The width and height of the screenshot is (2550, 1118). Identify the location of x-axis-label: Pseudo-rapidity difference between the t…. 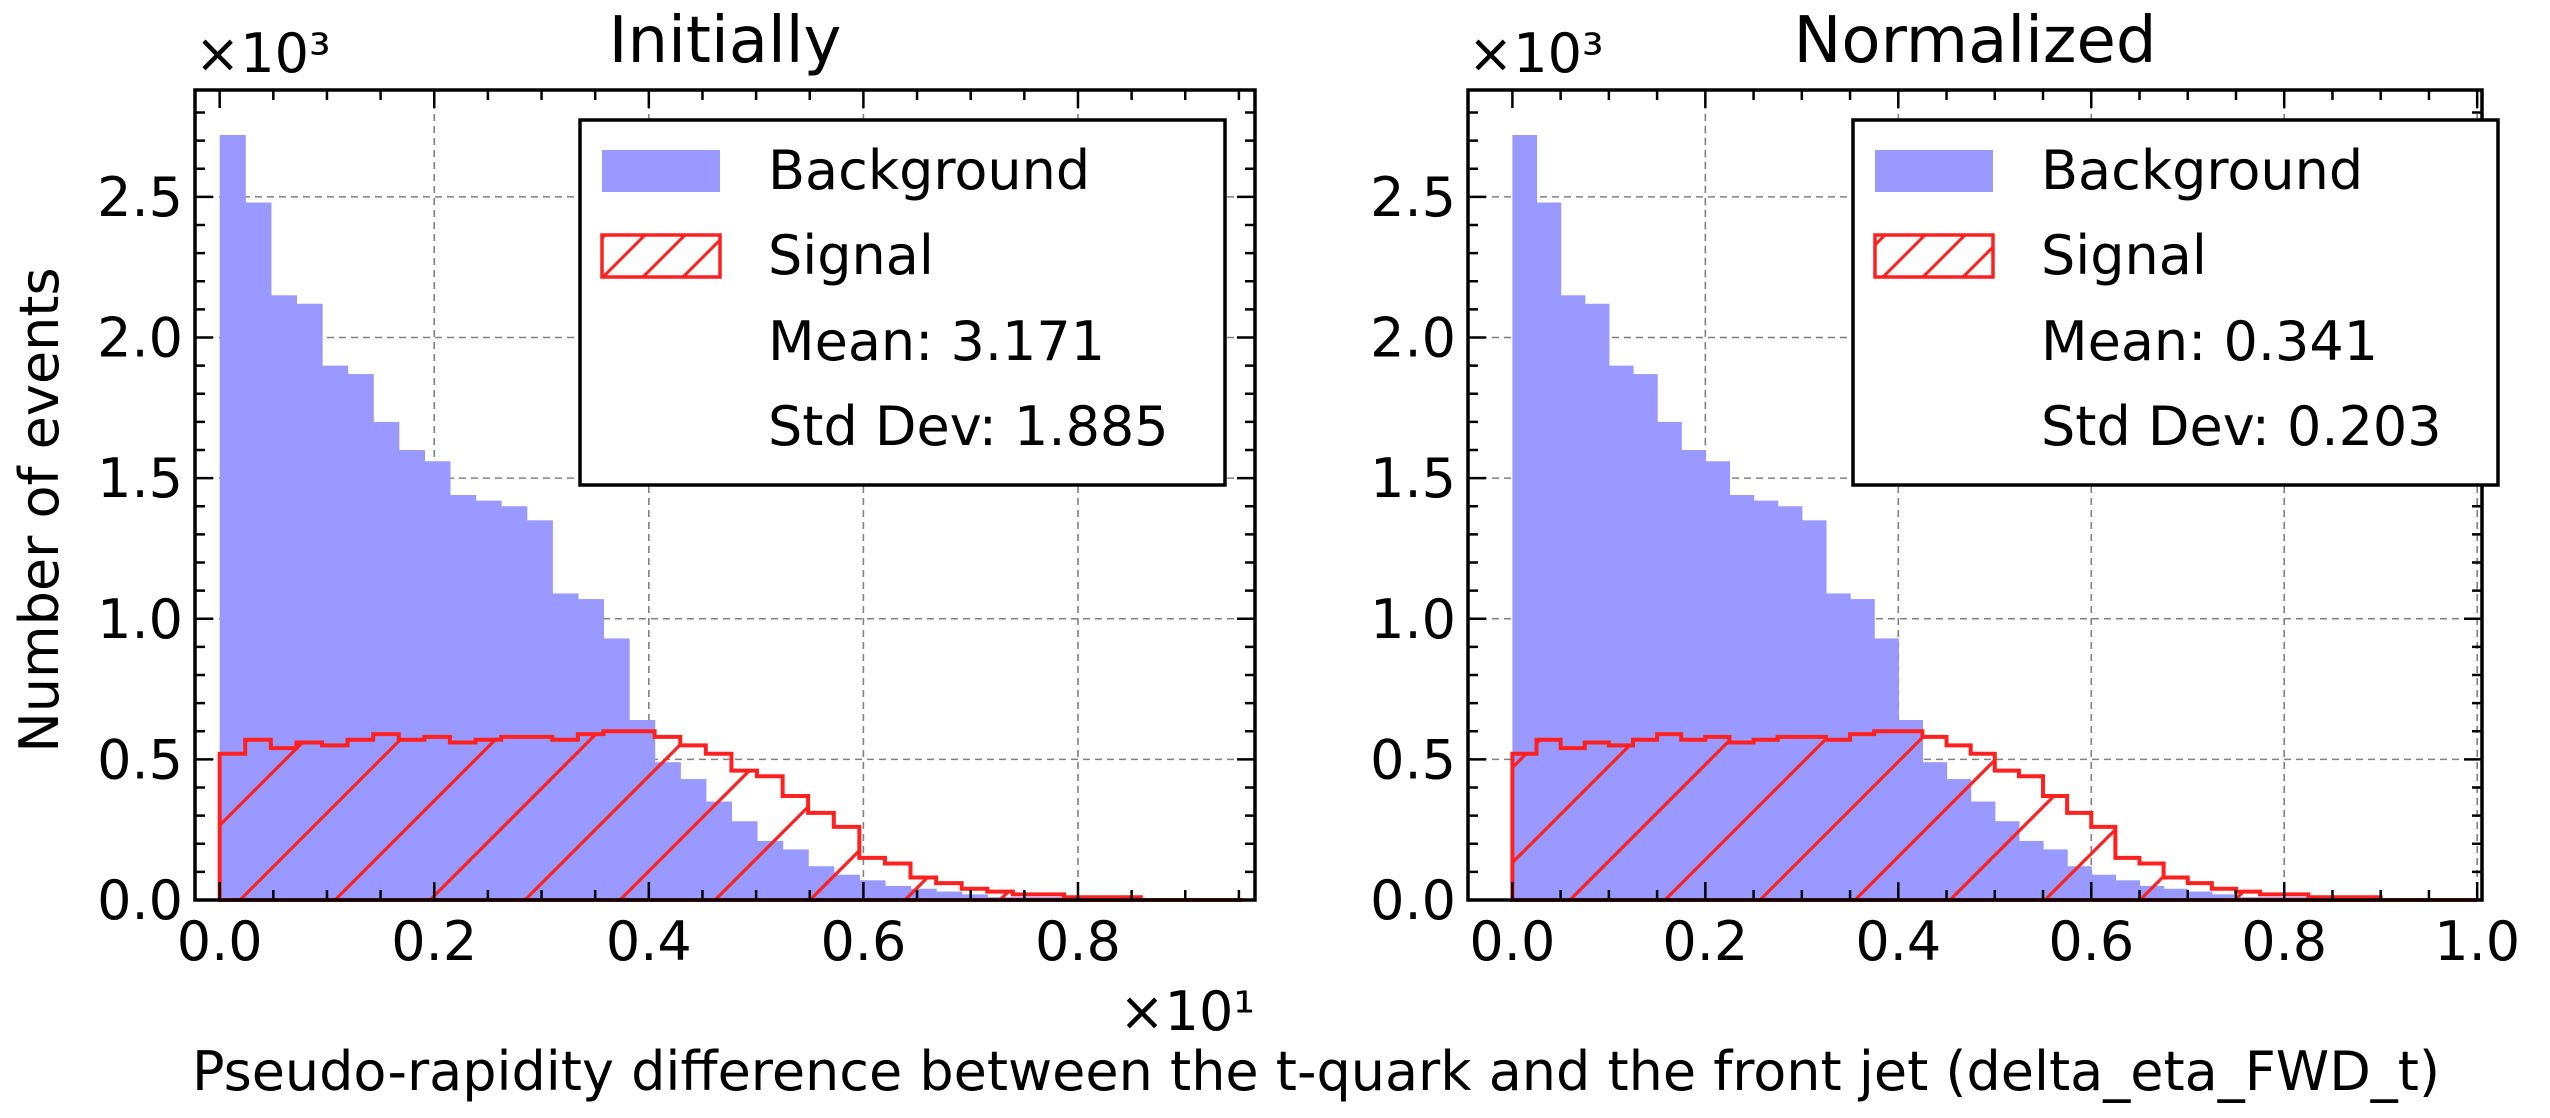
(1316, 1071).